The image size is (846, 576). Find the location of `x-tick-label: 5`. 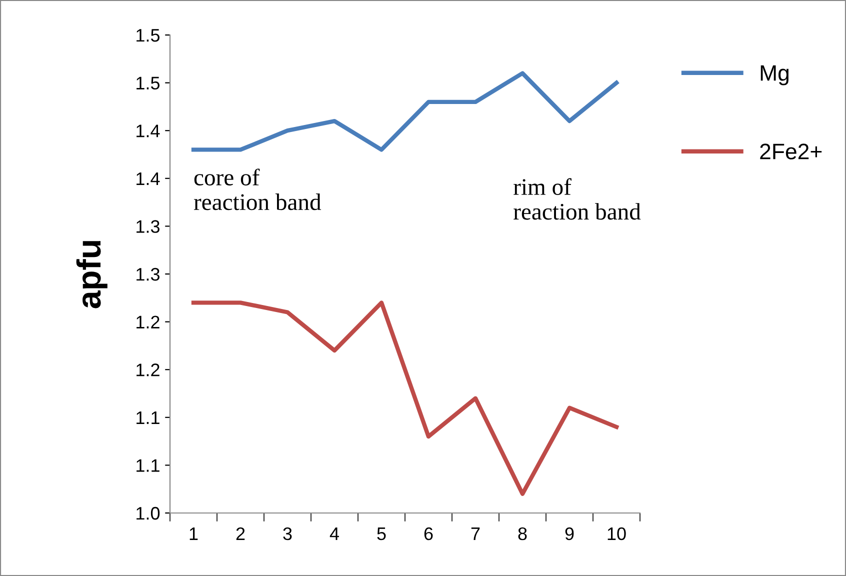

x-tick-label: 5 is located at coordinates (381, 534).